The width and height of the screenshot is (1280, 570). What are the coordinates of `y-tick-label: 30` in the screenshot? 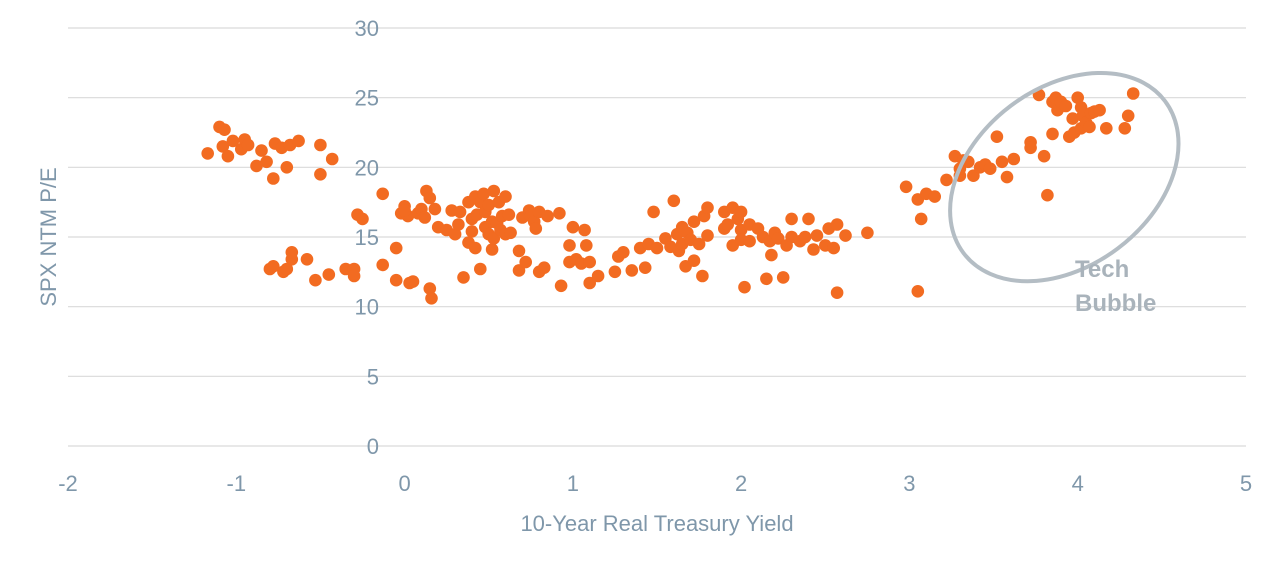 It's located at (367, 28).